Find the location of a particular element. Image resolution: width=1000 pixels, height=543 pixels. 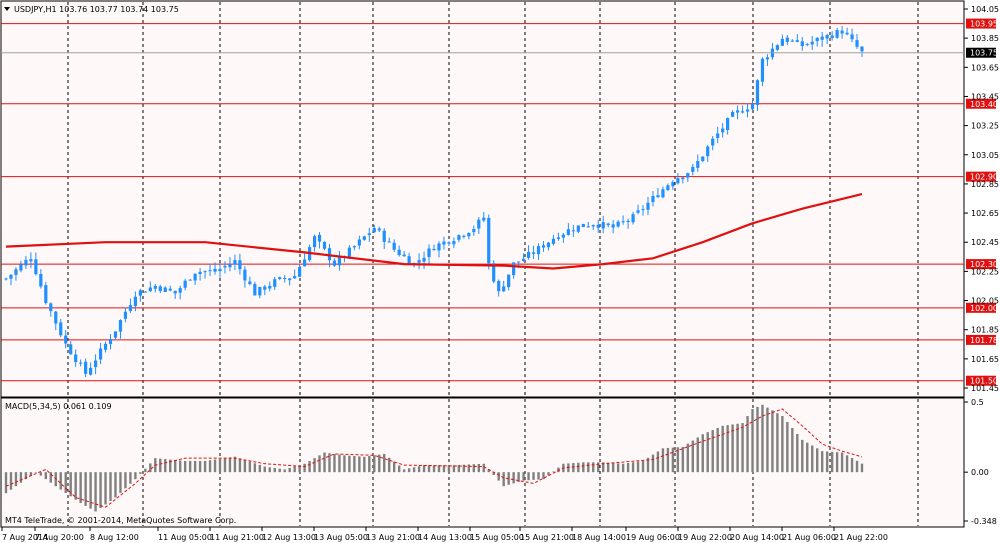

dropdown-triangle-icon is located at coordinates (7, 9).